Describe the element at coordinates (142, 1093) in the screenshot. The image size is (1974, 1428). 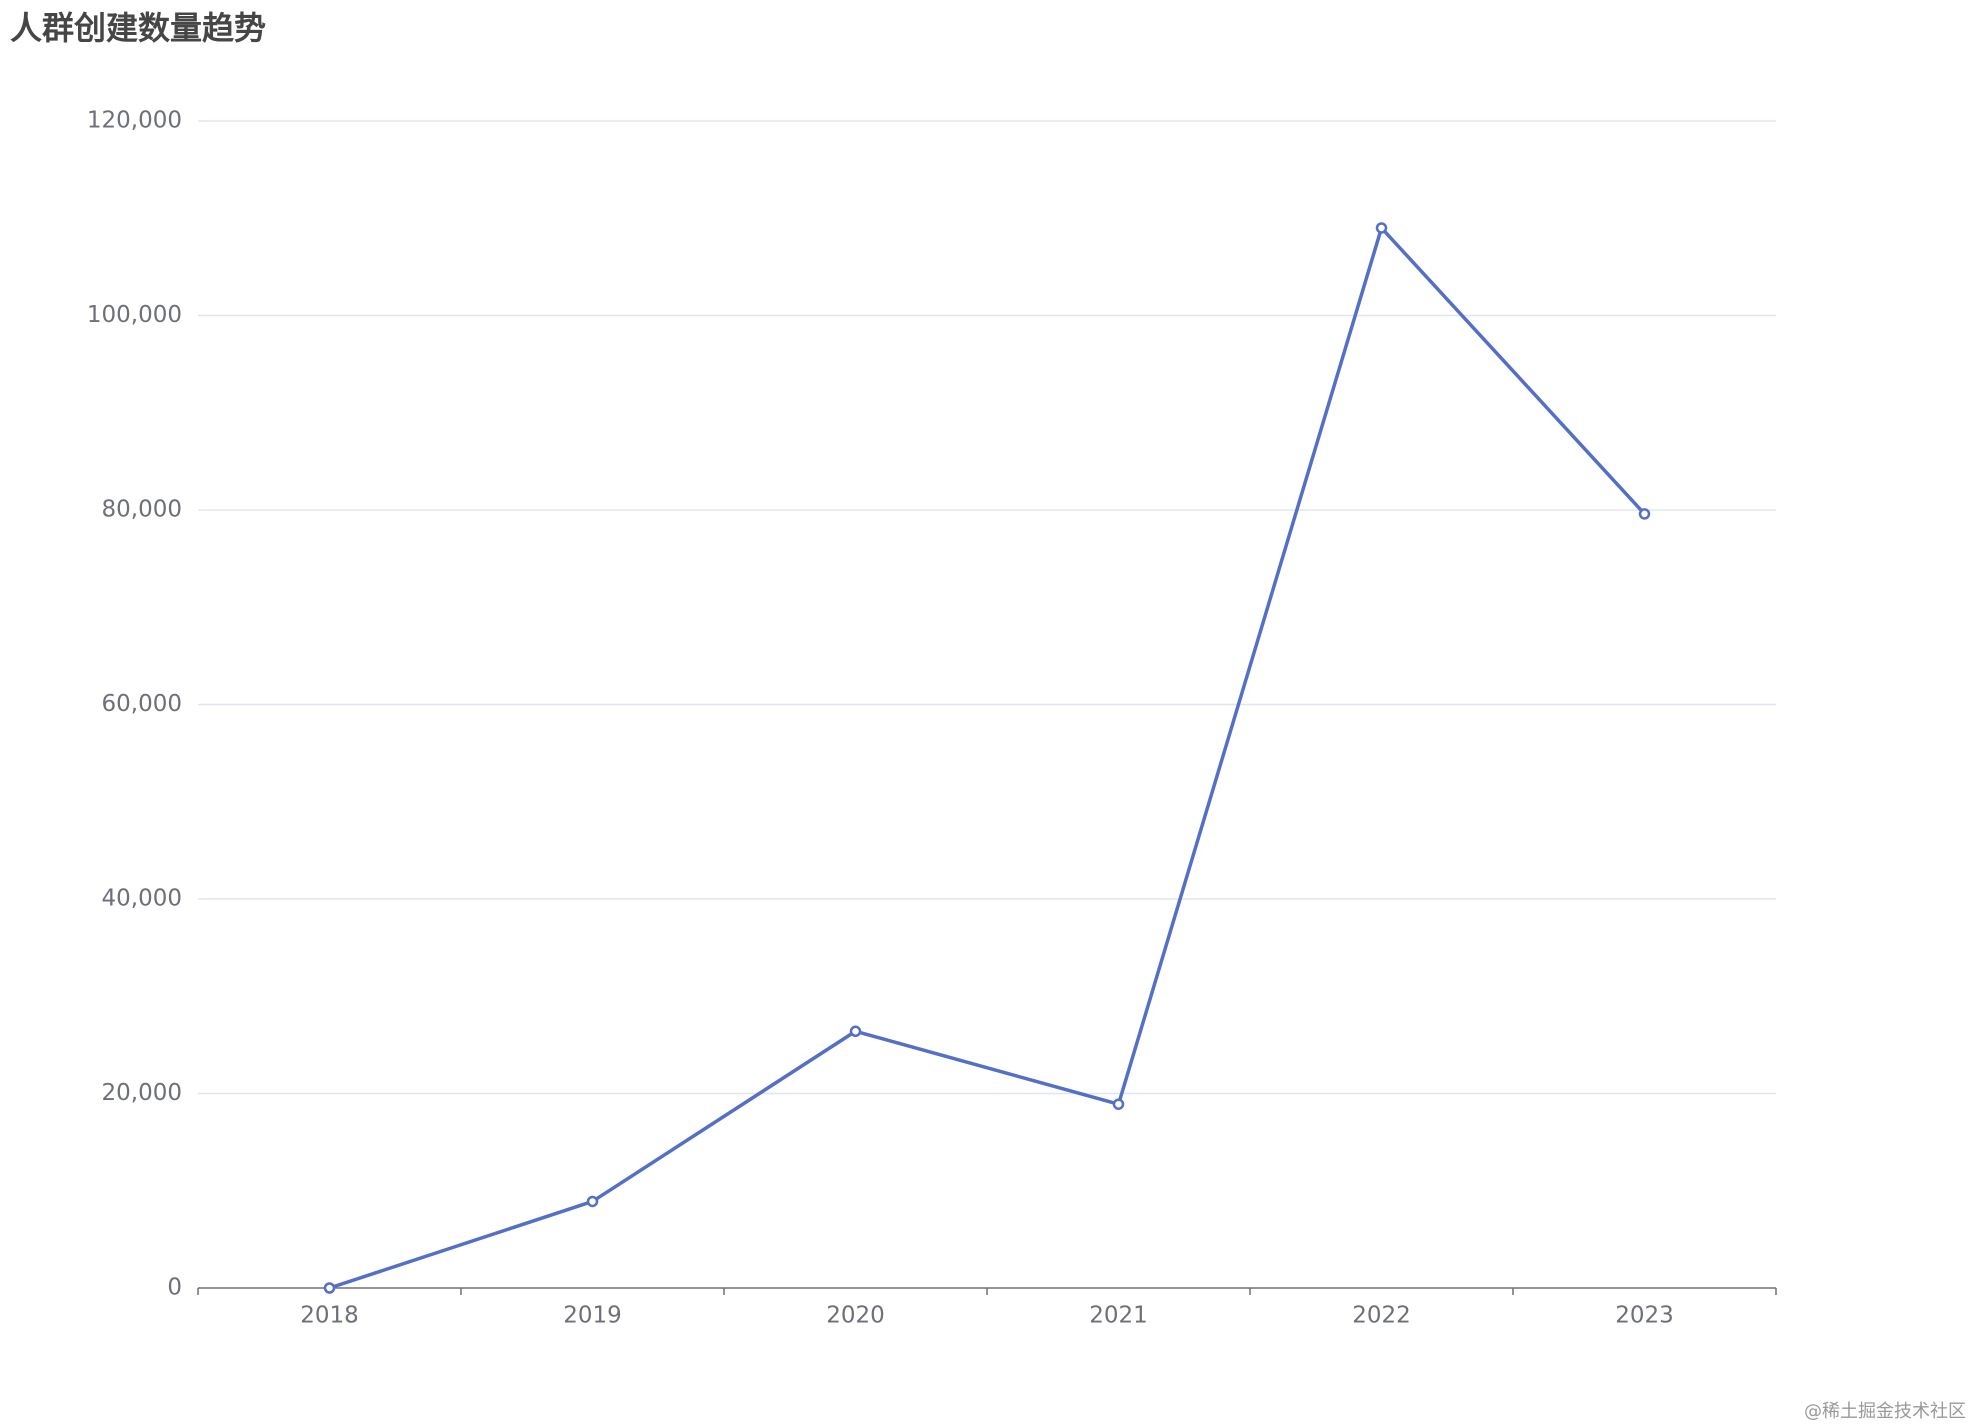
I see `y-tick-label: 20,000` at that location.